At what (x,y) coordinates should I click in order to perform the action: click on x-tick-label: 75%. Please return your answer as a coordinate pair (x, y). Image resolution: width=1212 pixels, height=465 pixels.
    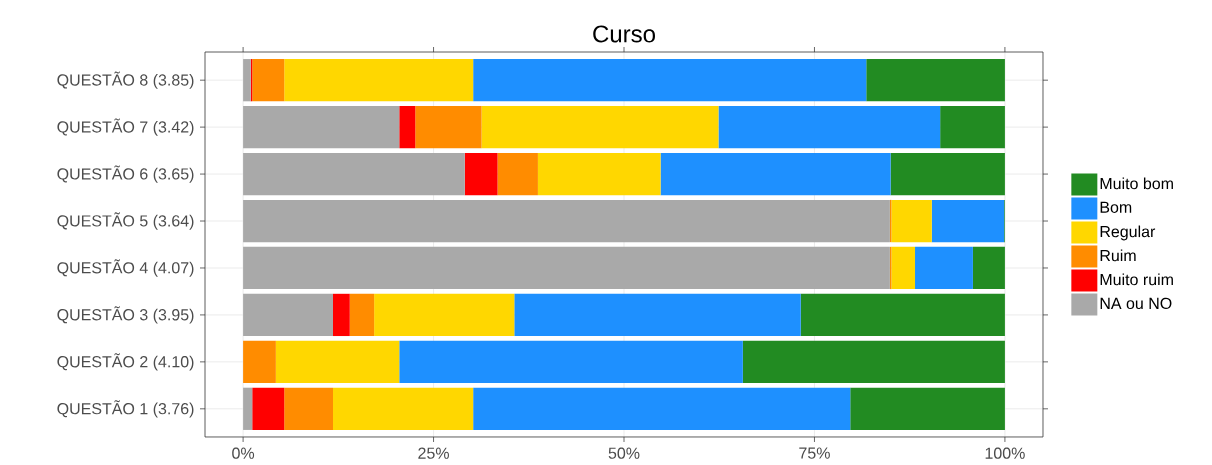
    Looking at the image, I should click on (814, 453).